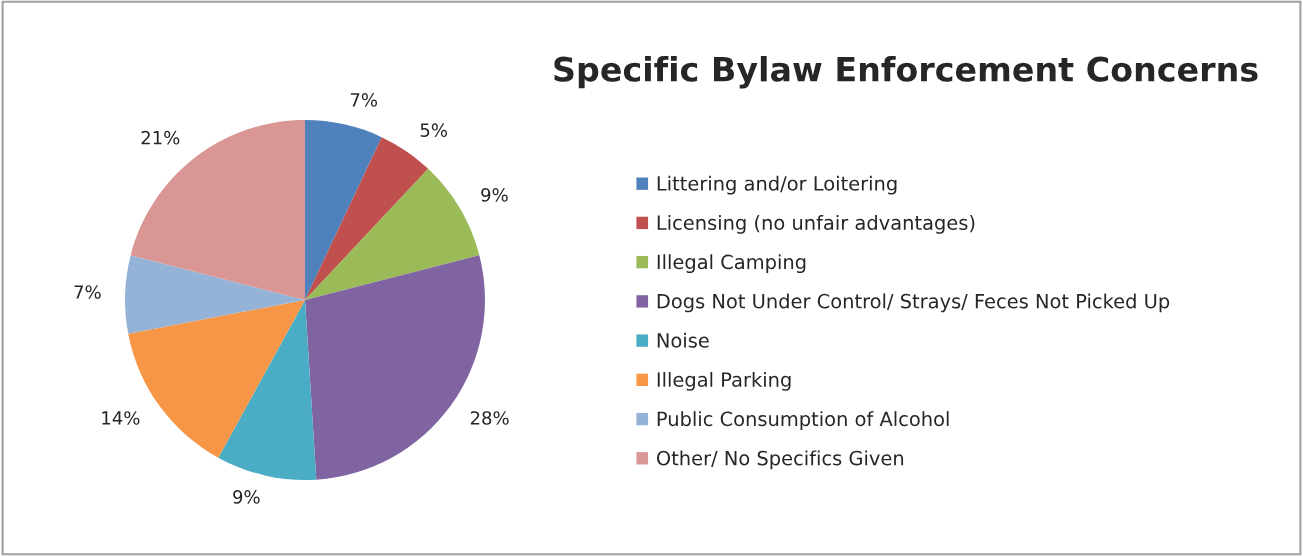 The width and height of the screenshot is (1303, 556). What do you see at coordinates (160, 137) in the screenshot?
I see `data-label: 21%` at bounding box center [160, 137].